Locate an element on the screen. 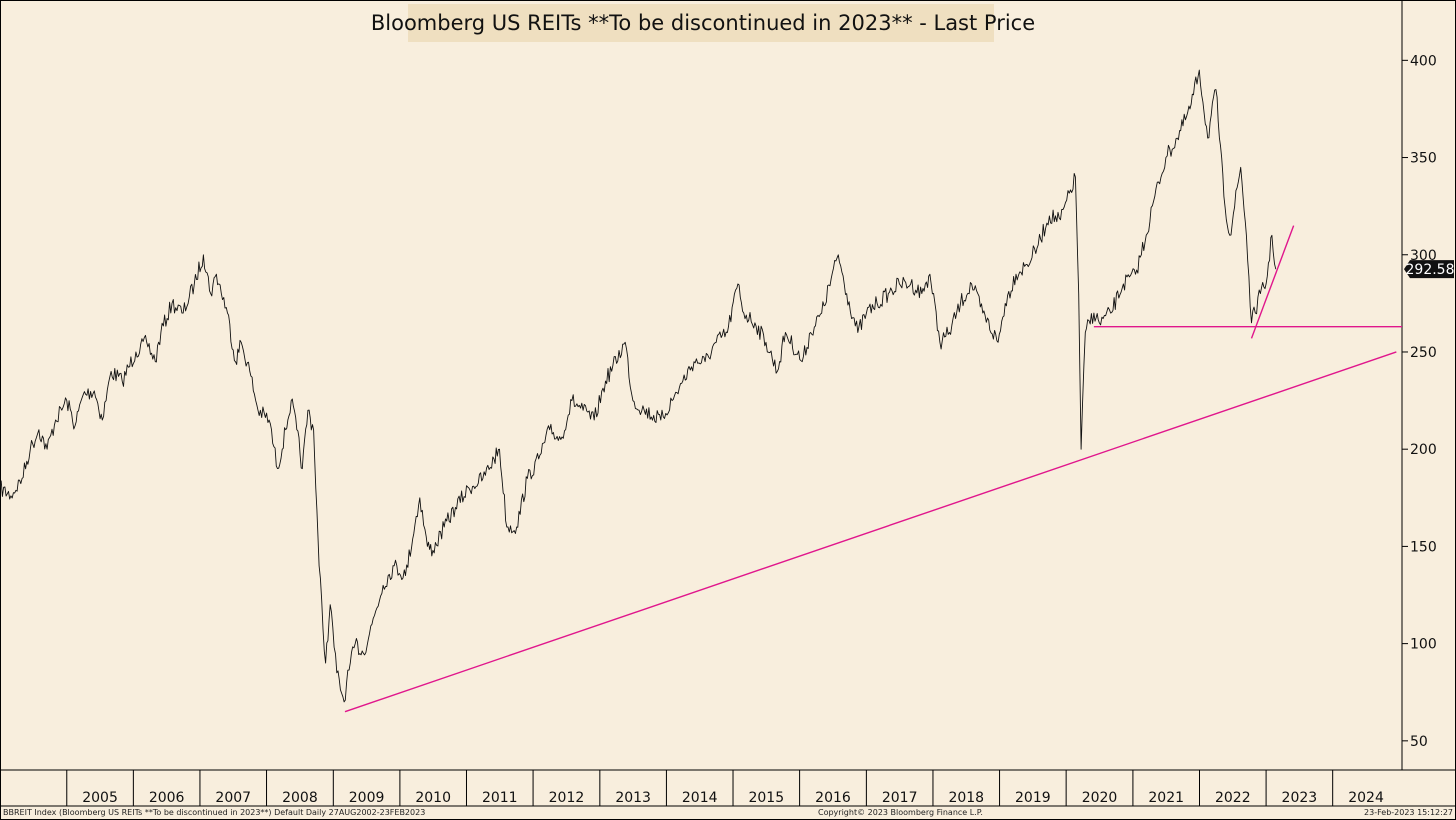 This screenshot has height=820, width=1456. x-tick-label: 2005 is located at coordinates (100, 798).